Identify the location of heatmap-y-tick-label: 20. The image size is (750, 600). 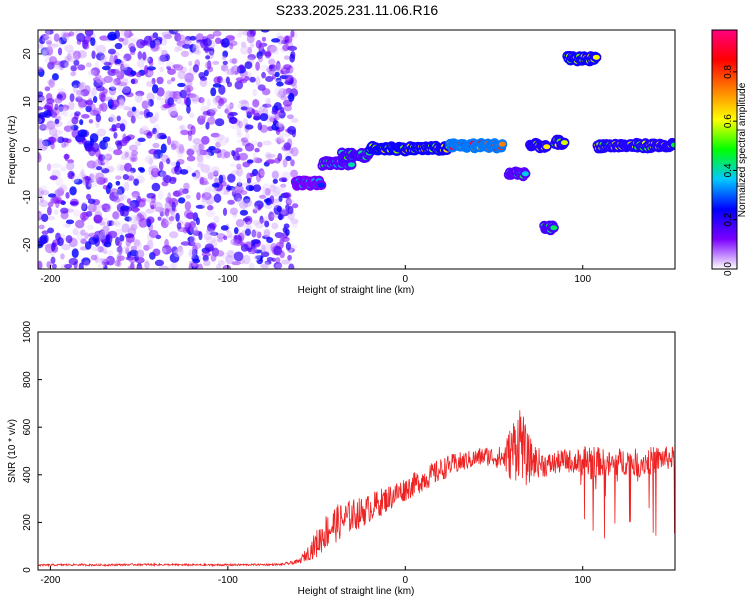
(27, 54).